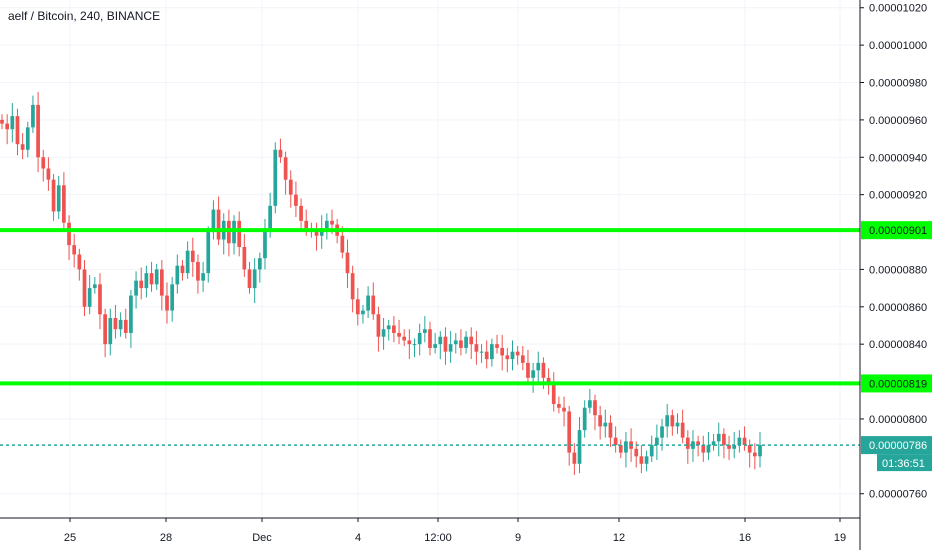 This screenshot has width=932, height=550. I want to click on y-tick-label: 0.00000980, so click(898, 84).